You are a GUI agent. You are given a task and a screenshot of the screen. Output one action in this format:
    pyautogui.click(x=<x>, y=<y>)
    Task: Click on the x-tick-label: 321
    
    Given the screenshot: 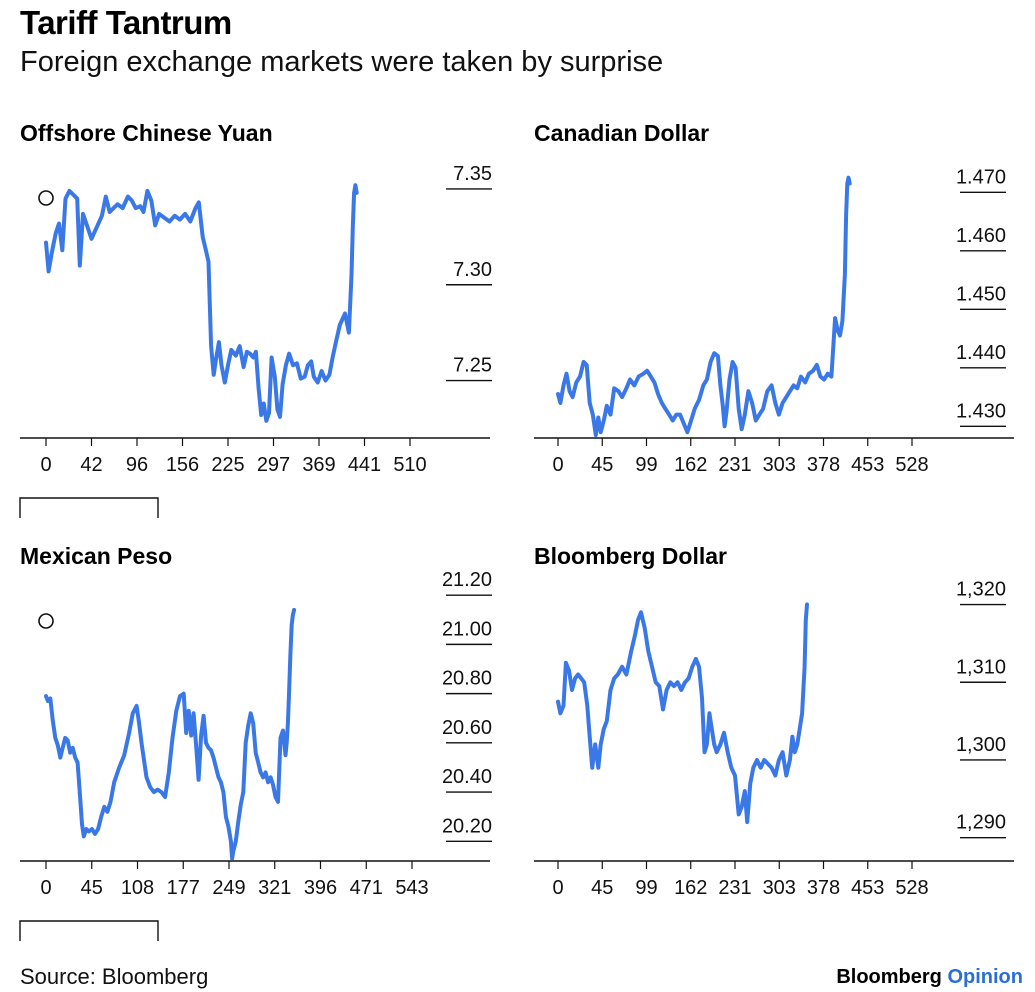 What is the action you would take?
    pyautogui.click(x=274, y=888)
    